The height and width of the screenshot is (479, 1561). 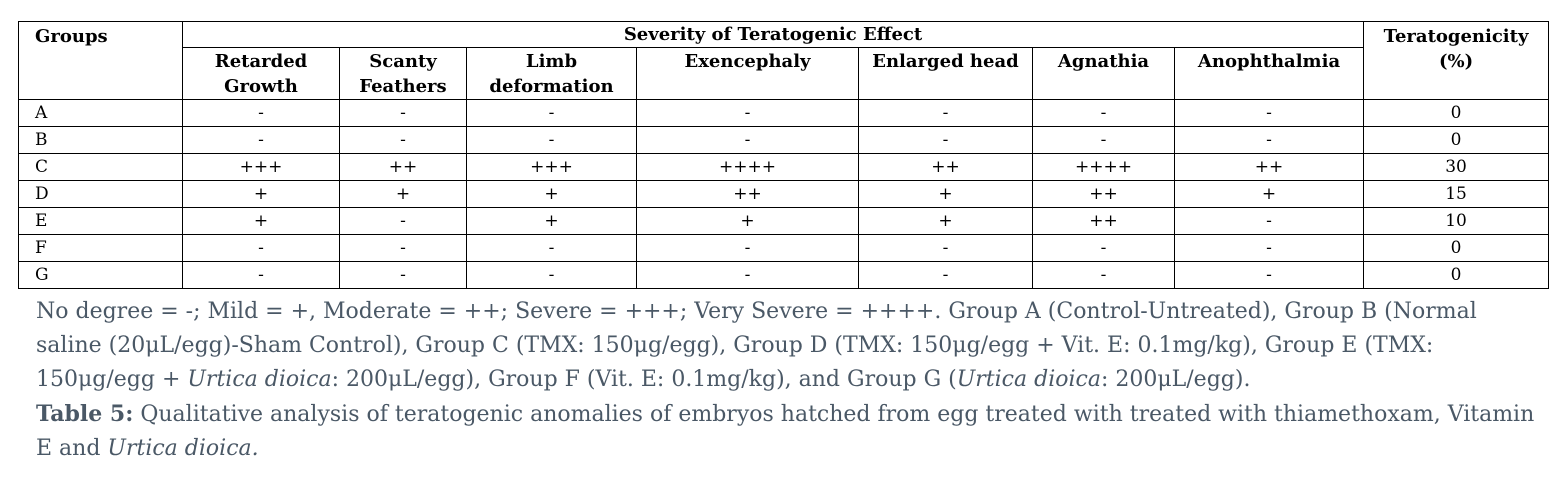 I want to click on groups-header: Groups, so click(x=100, y=60).